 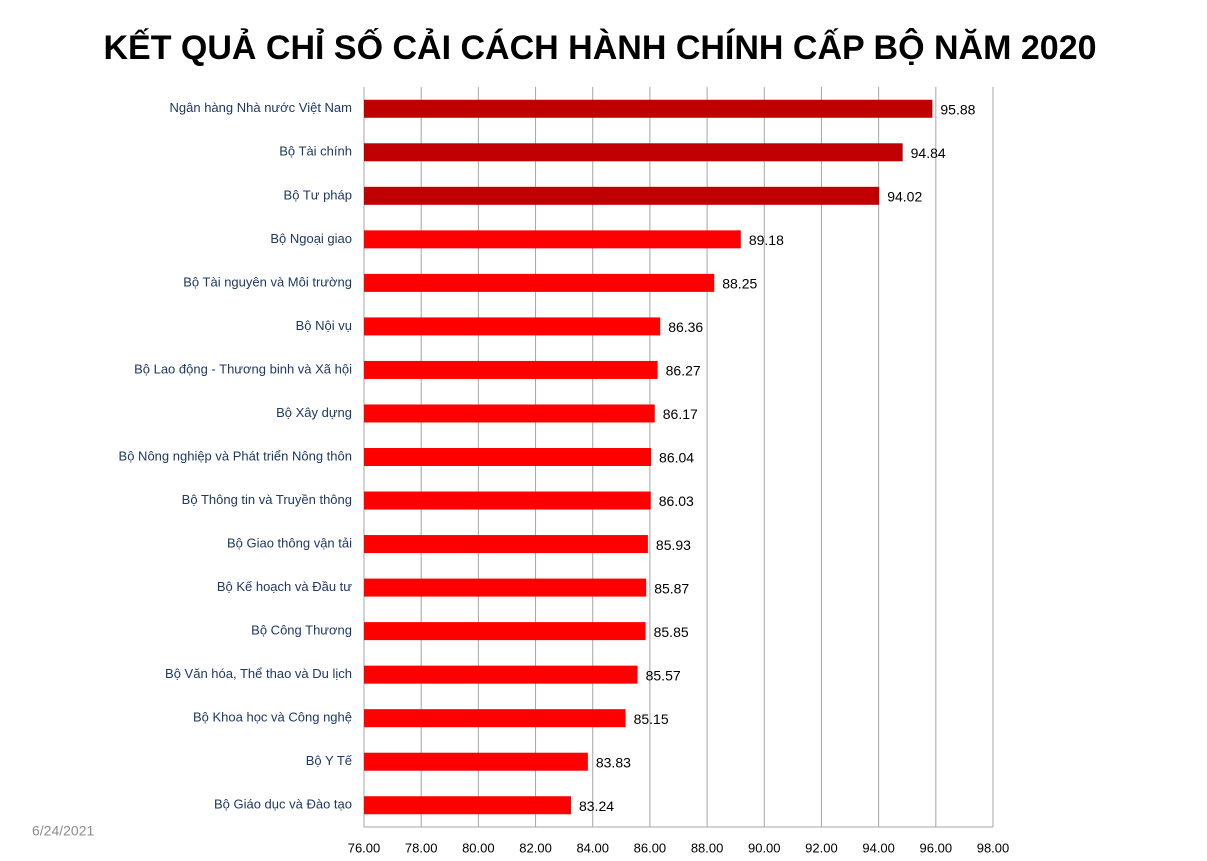 I want to click on value-label: 86.03, so click(x=676, y=501).